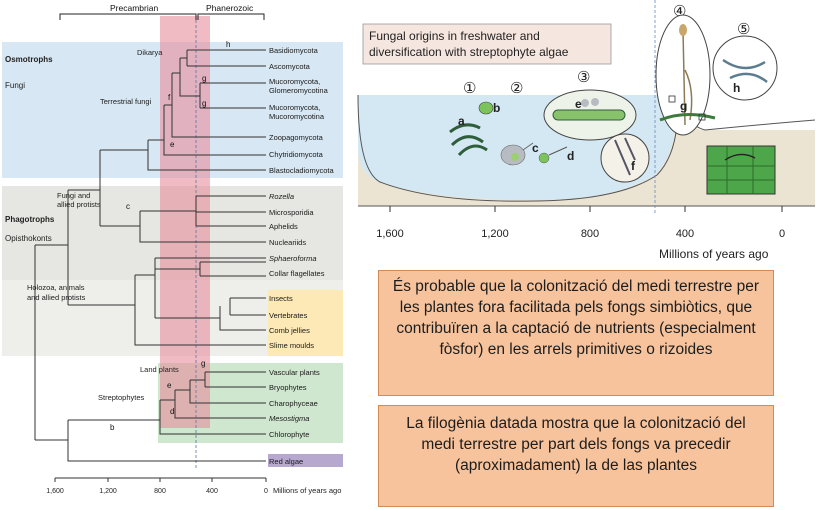 The height and width of the screenshot is (510, 816). Describe the element at coordinates (289, 418) in the screenshot. I see `taxon-mesostigma: Mesostigma` at that location.